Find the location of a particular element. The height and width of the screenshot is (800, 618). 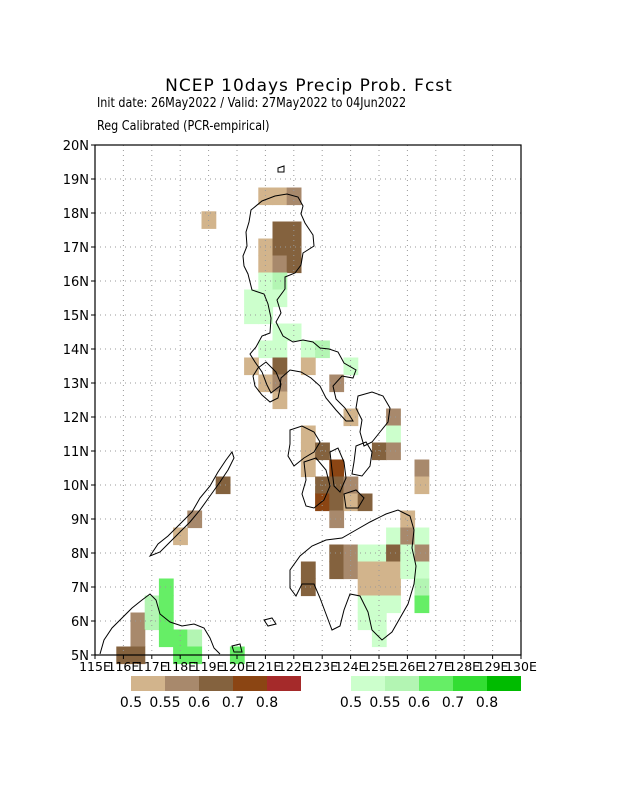

panay-coastline is located at coordinates (304, 446).